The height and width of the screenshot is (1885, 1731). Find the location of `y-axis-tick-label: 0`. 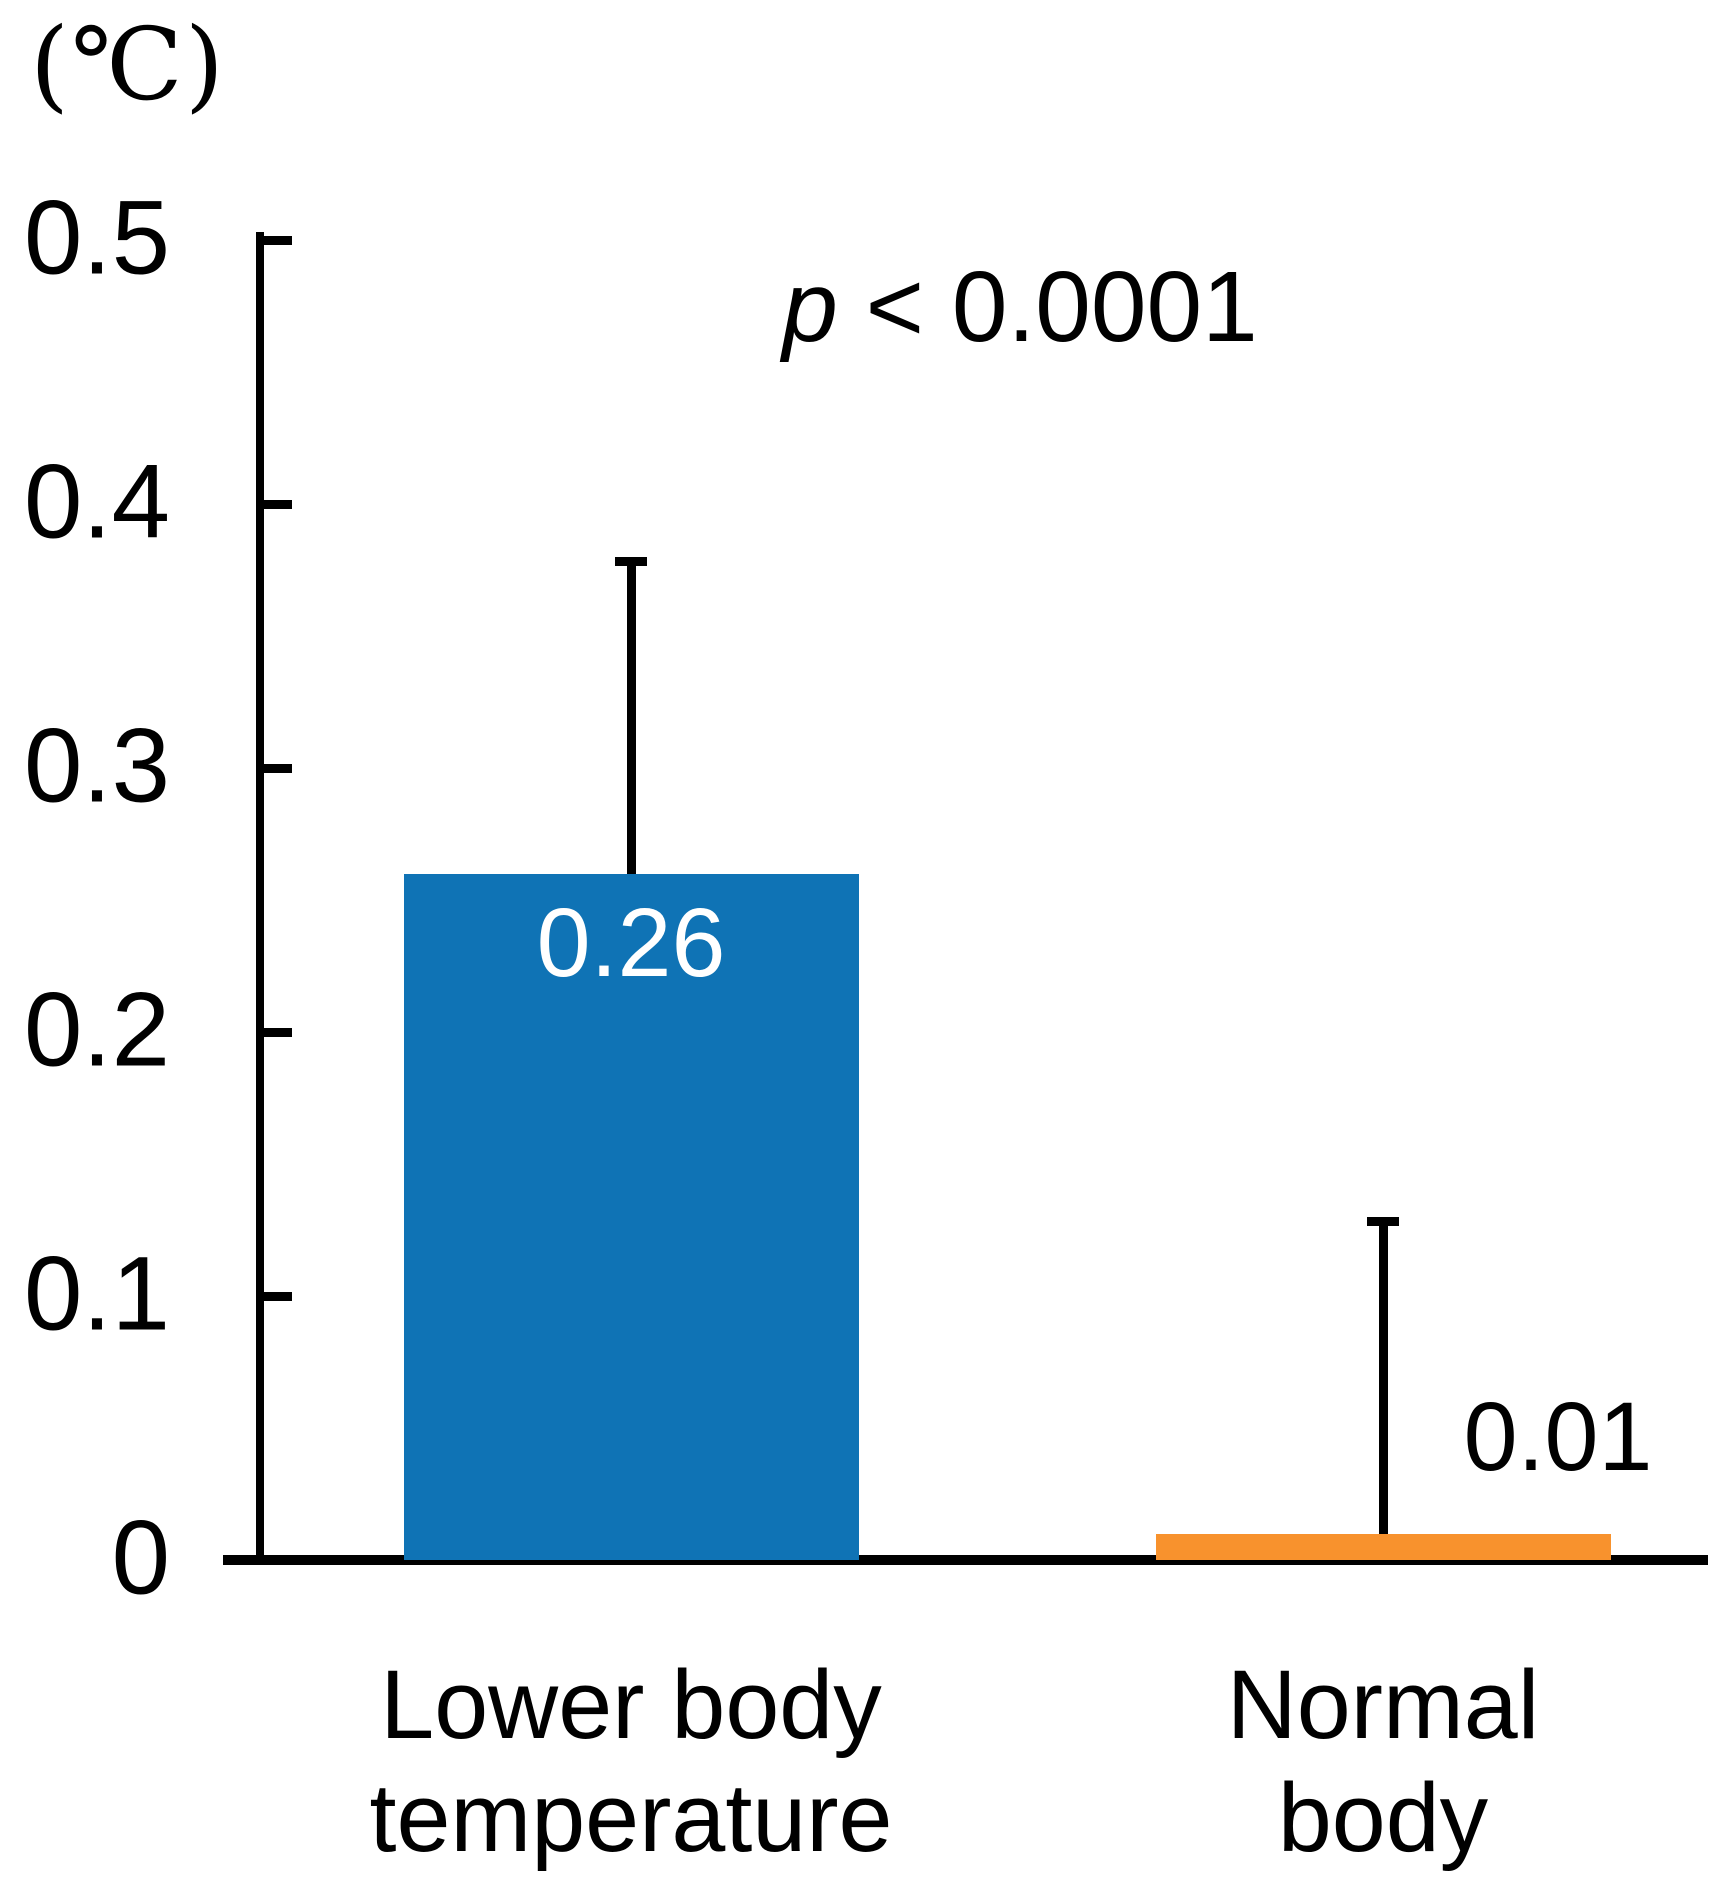

y-axis-tick-label: 0 is located at coordinates (140, 1558).